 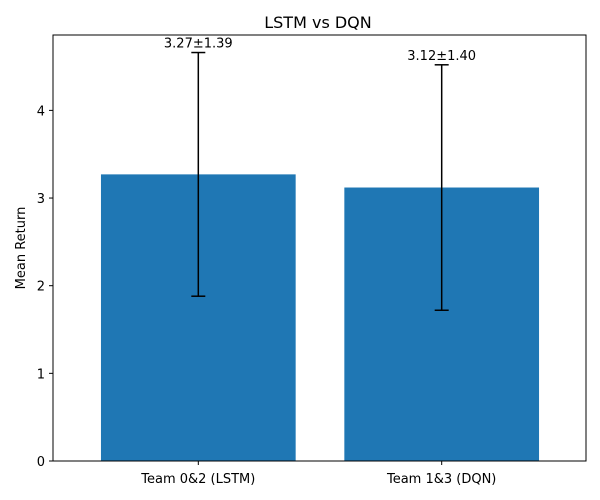 What do you see at coordinates (441, 56) in the screenshot?
I see `data-label: 3.12±1.40` at bounding box center [441, 56].